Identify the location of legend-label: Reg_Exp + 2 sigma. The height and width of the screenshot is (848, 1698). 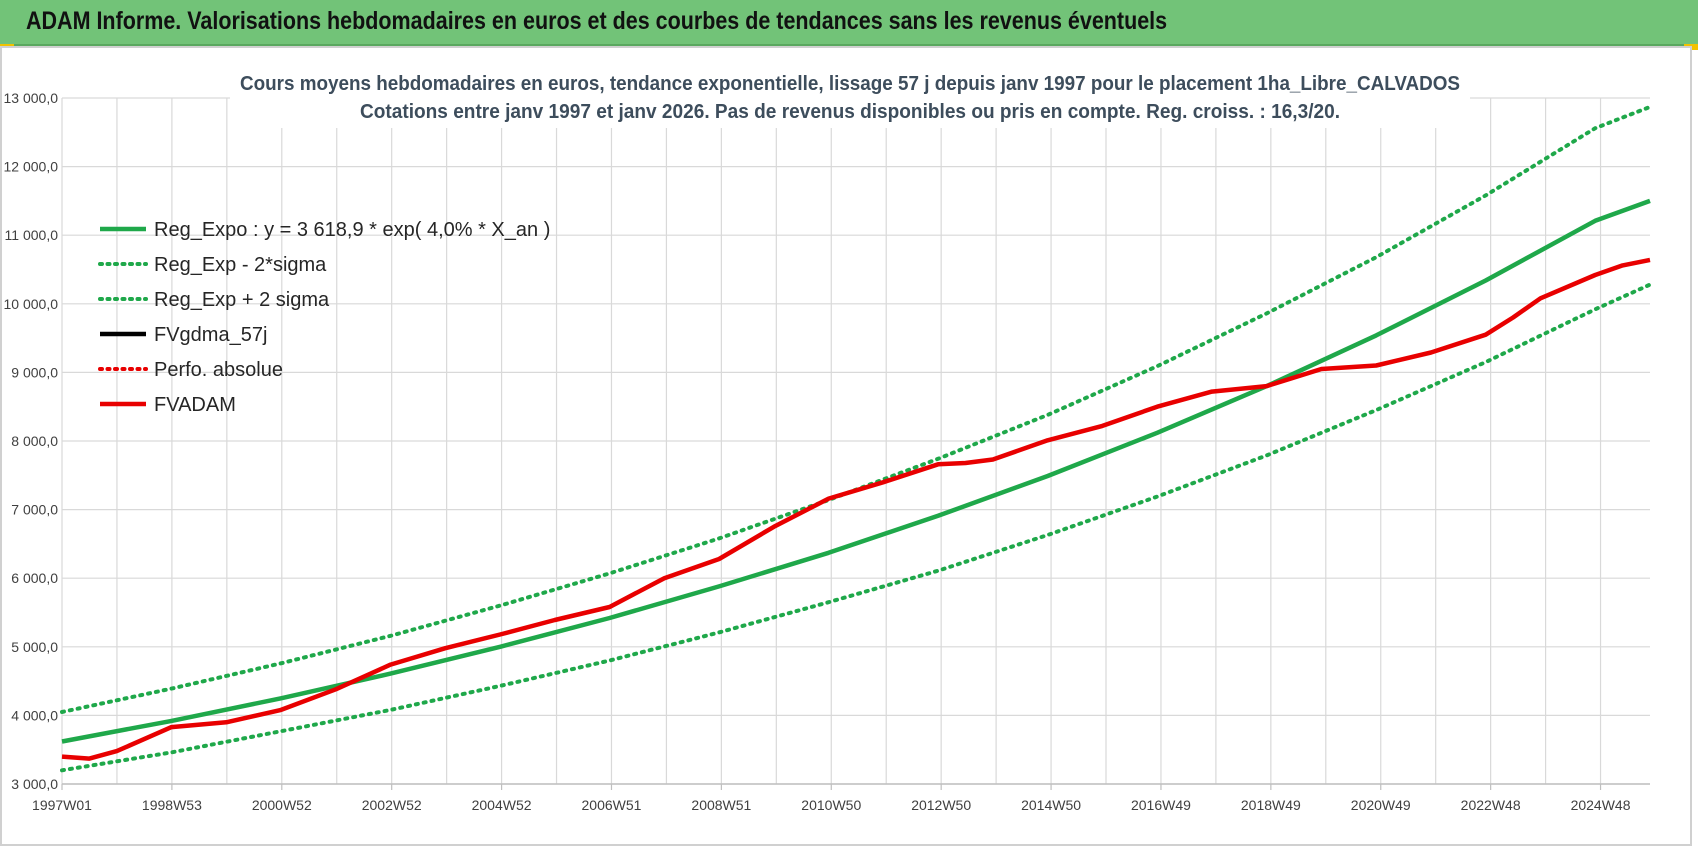
(242, 300).